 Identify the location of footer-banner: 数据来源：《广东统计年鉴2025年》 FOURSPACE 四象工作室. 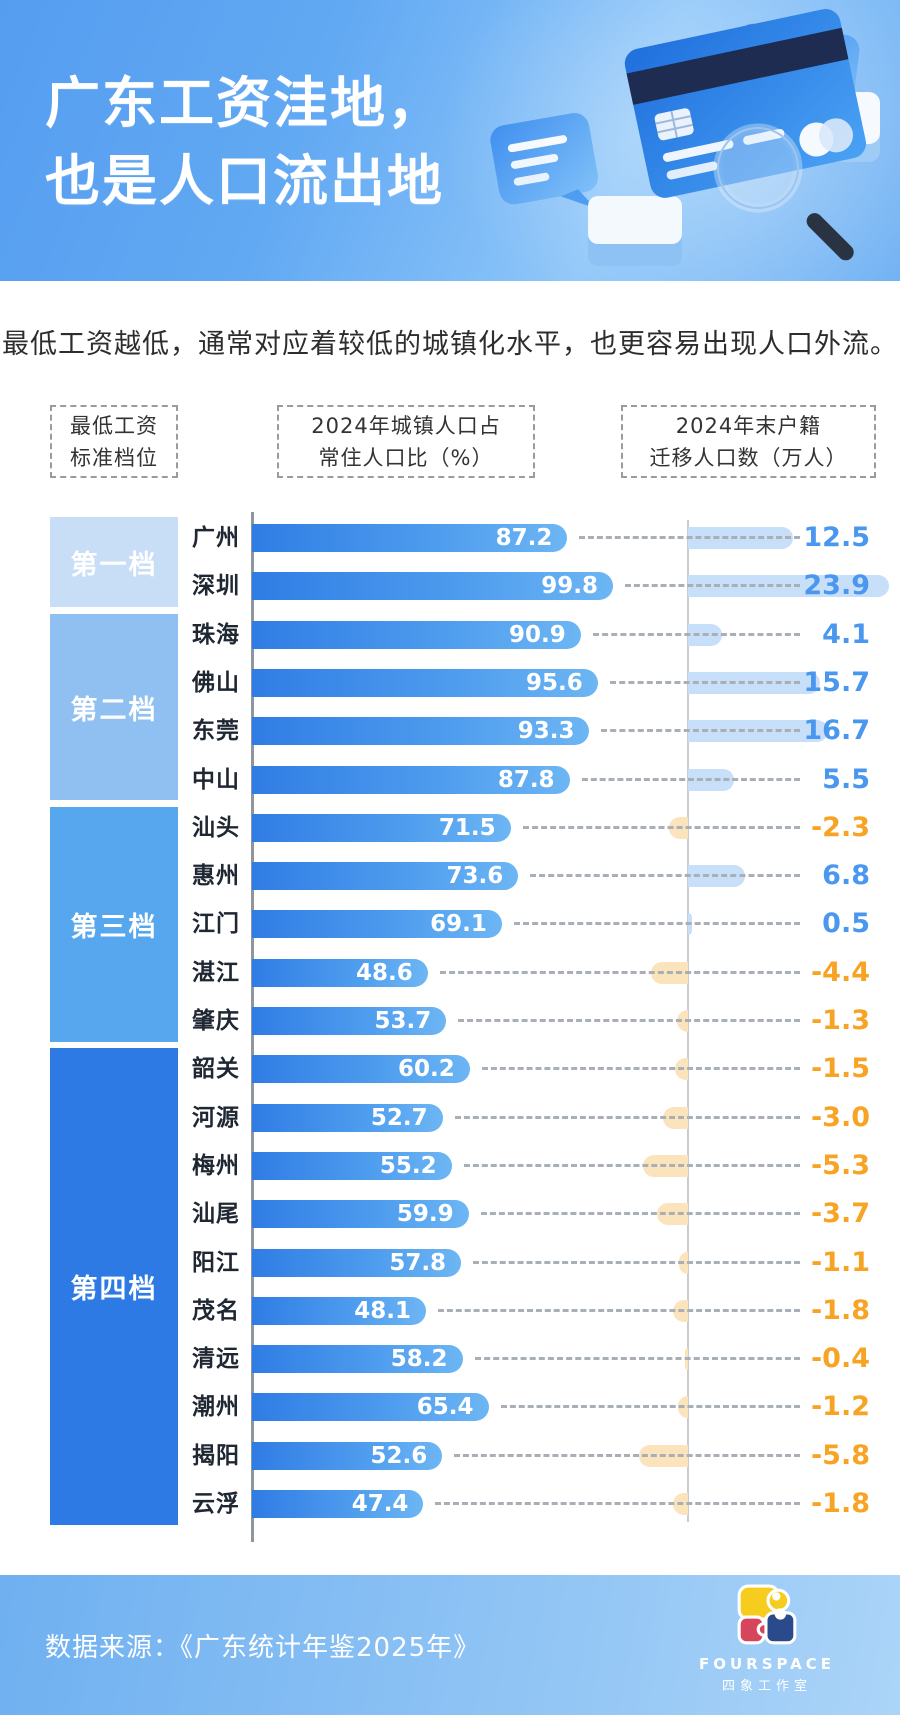
(450, 1645).